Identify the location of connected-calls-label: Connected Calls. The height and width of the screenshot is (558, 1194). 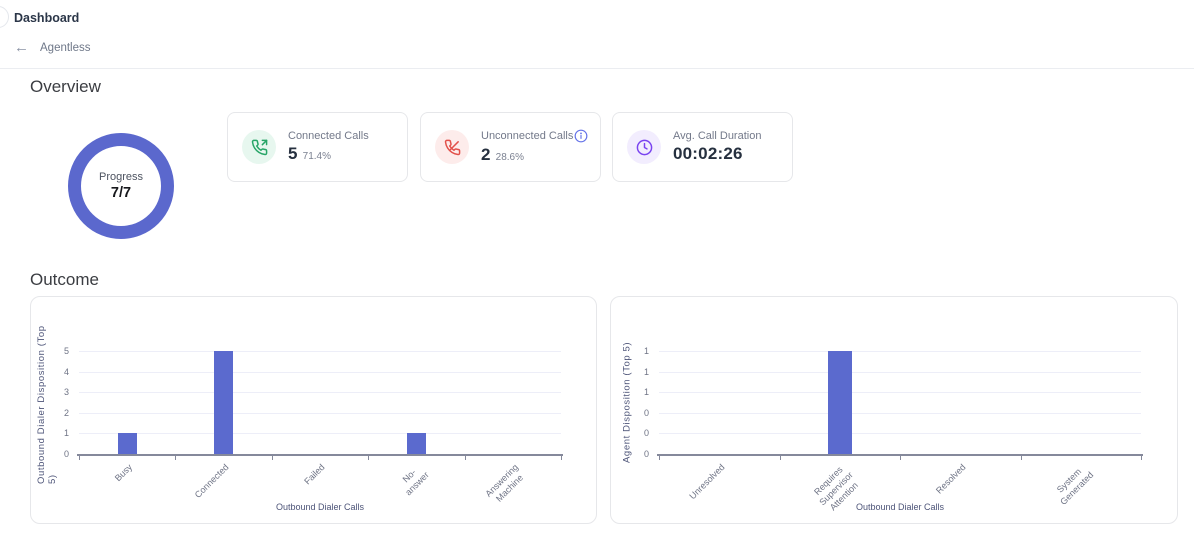
(328, 136).